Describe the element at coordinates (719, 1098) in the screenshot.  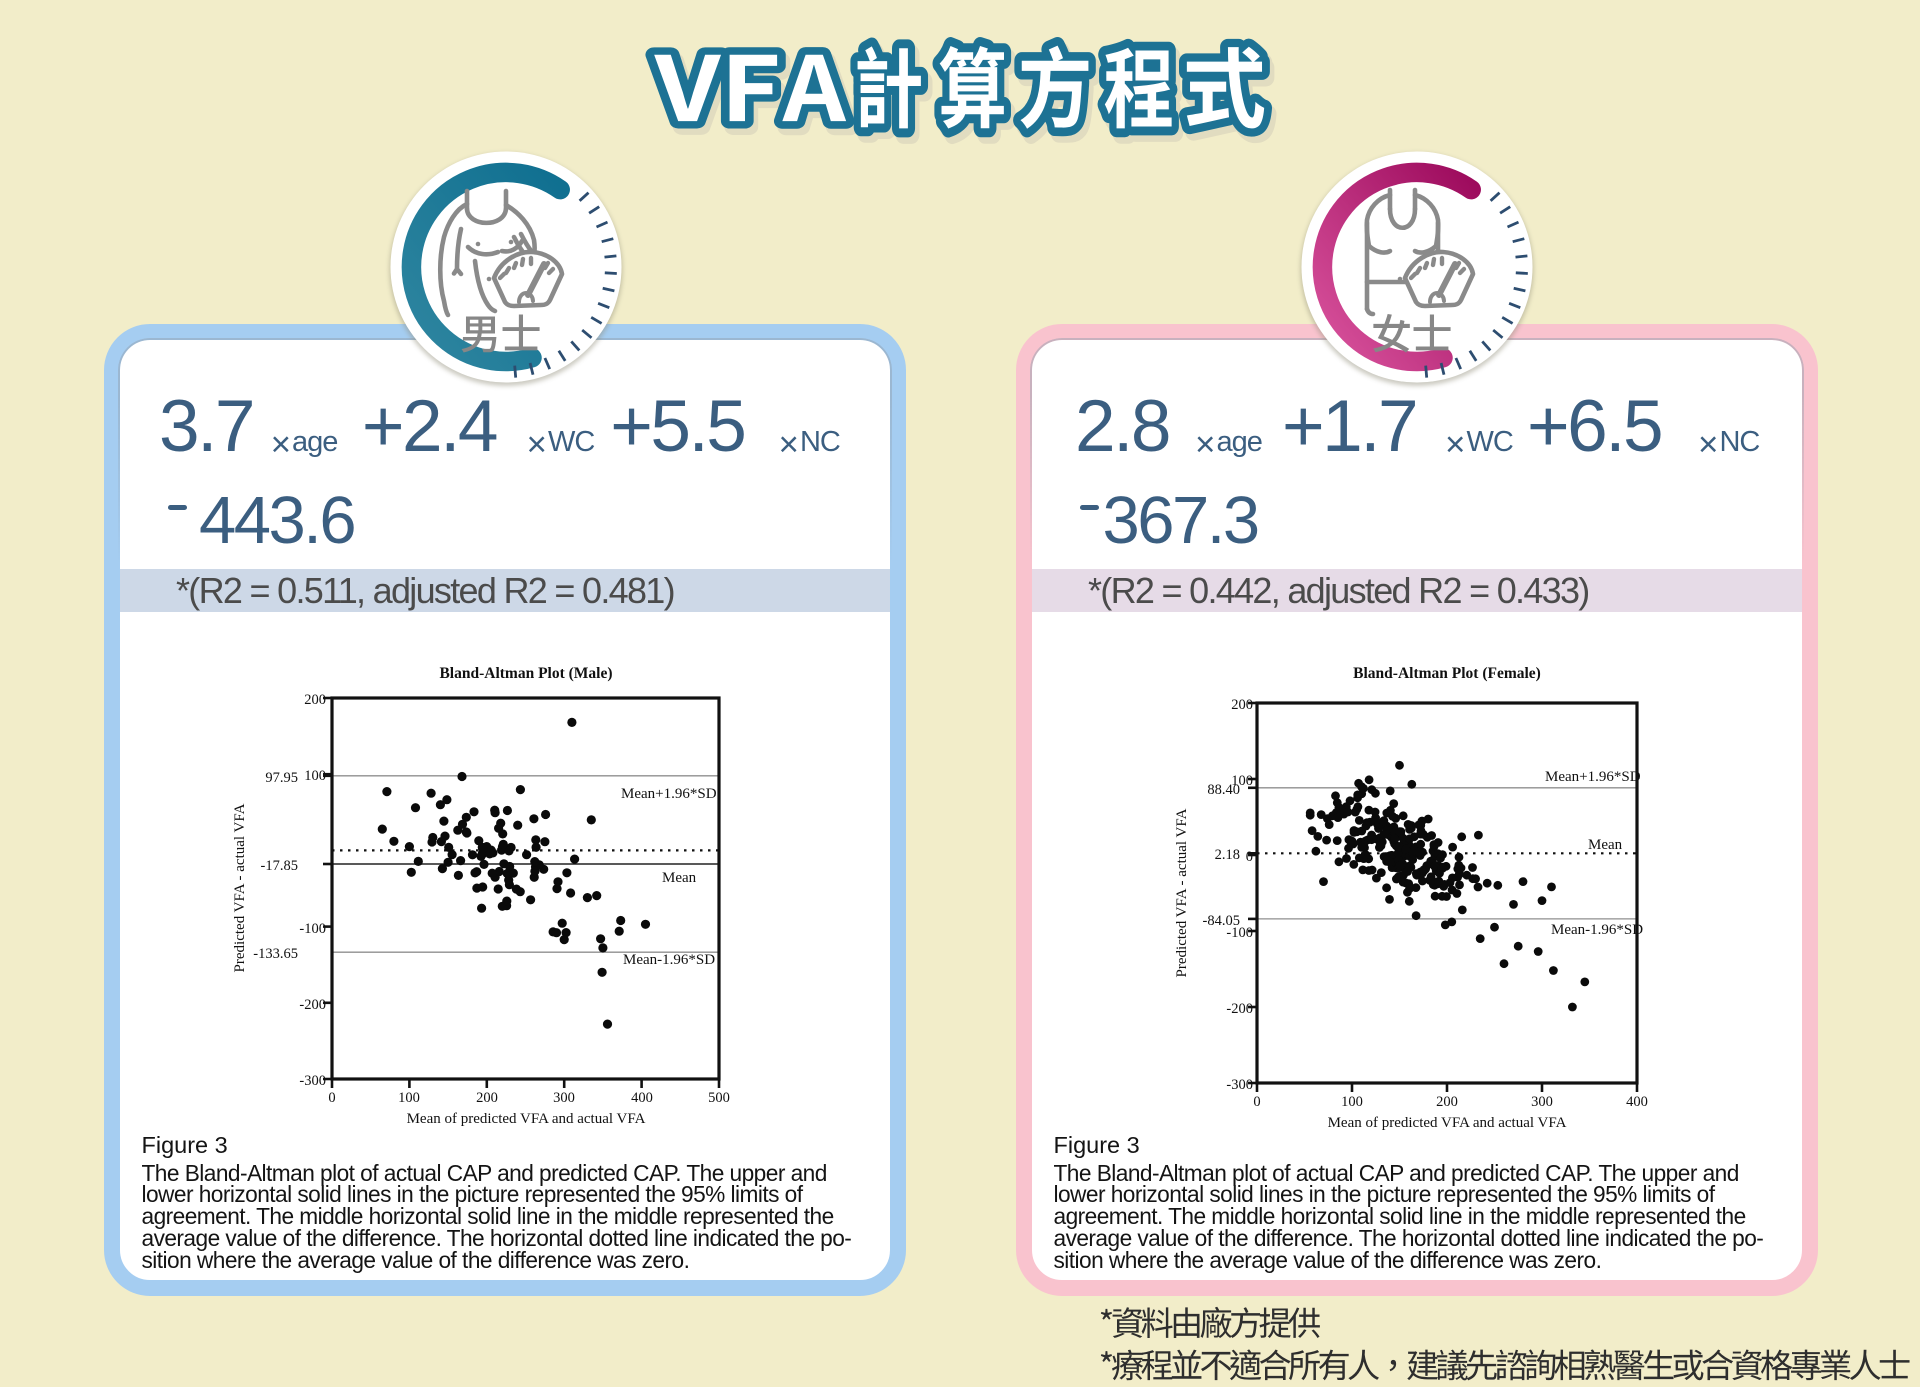
I see `svg-text: 500` at that location.